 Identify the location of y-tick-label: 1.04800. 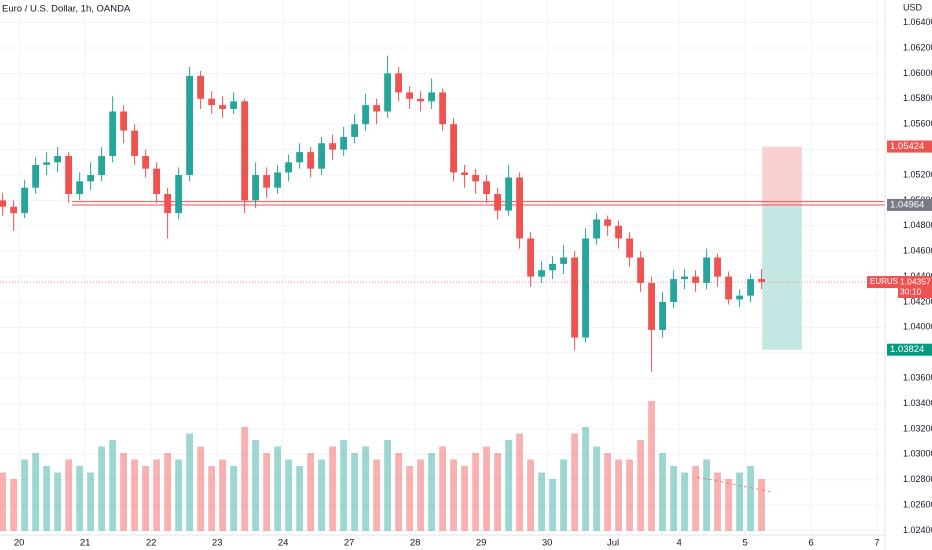
(917, 225).